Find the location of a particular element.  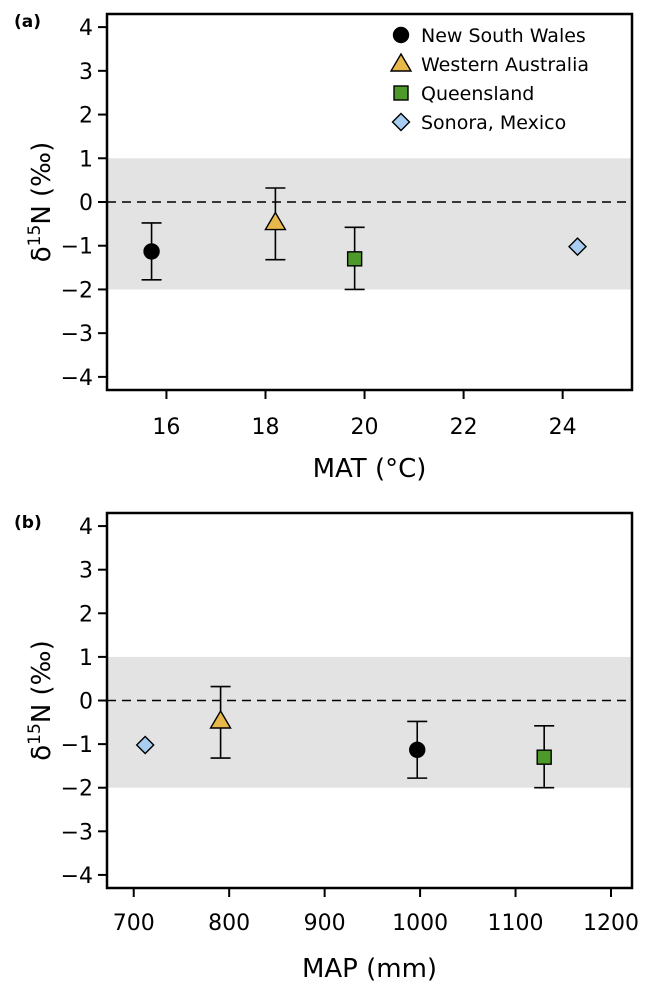

x-tick-label: 1200 is located at coordinates (611, 923).